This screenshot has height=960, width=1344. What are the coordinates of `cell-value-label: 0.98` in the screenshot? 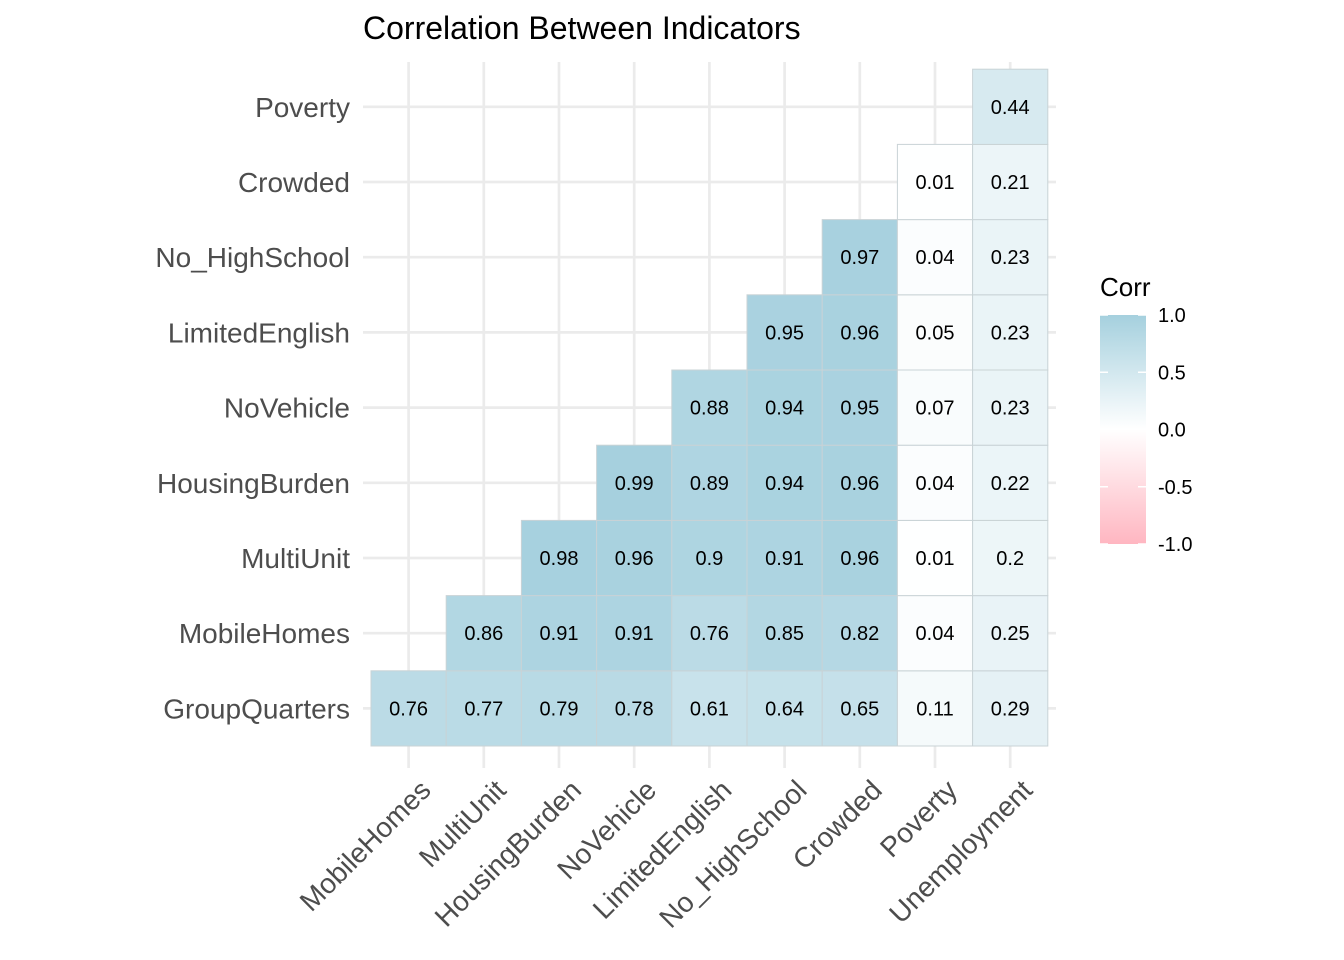 It's located at (559, 559).